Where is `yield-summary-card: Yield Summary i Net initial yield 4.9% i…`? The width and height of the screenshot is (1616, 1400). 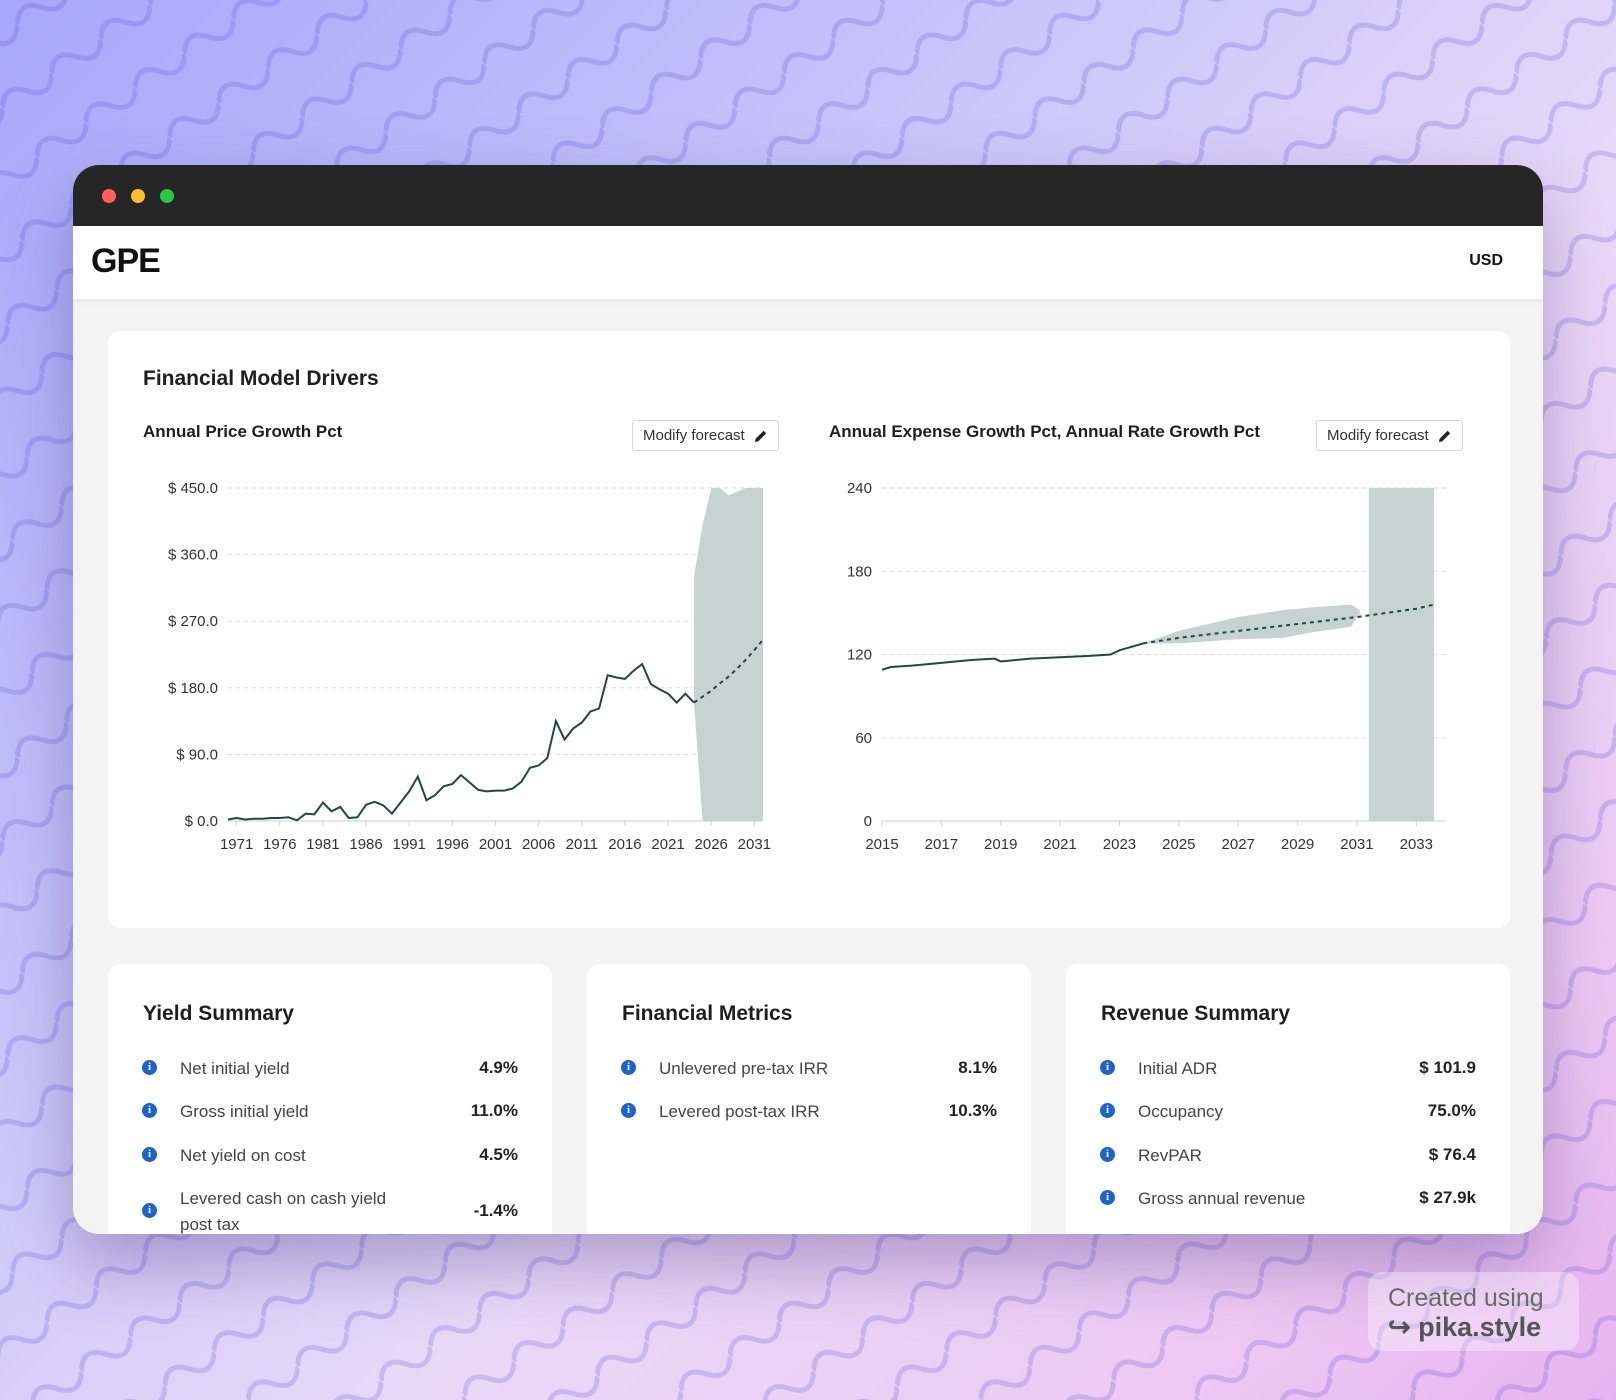 yield-summary-card: Yield Summary i Net initial yield 4.9% i… is located at coordinates (330, 1099).